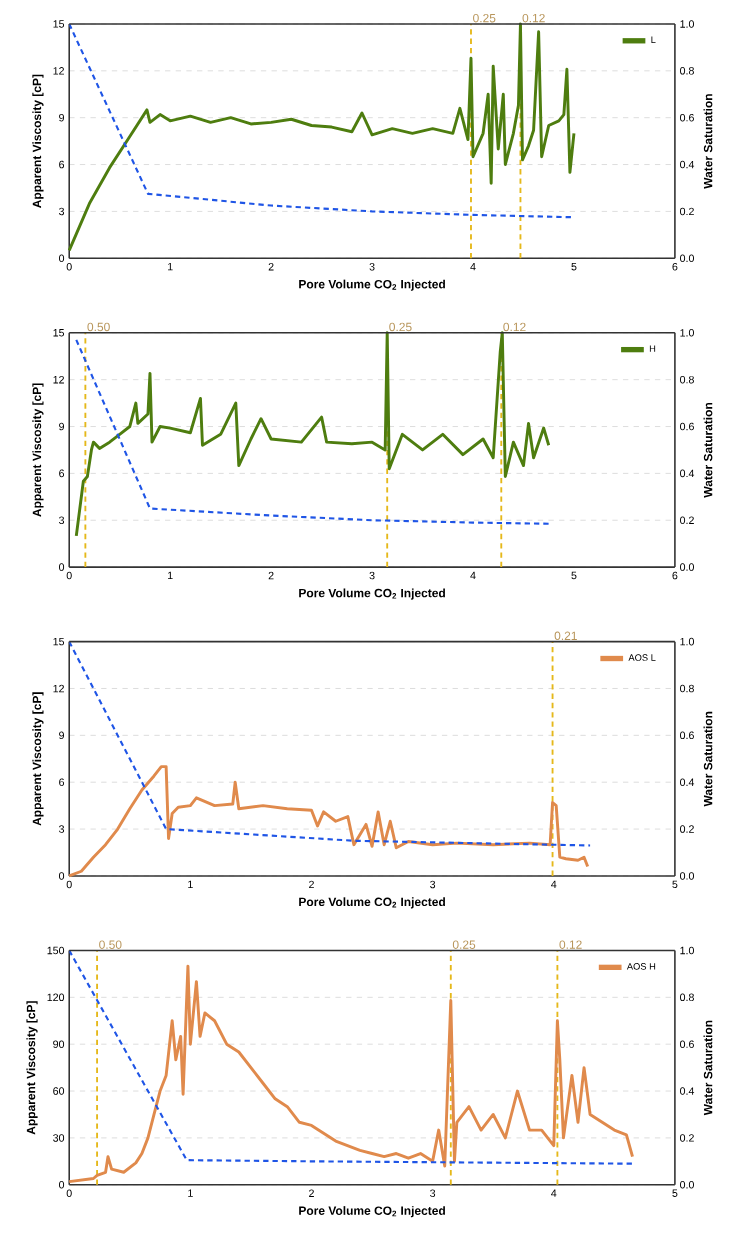 This screenshot has width=752, height=1238. Describe the element at coordinates (56, 997) in the screenshot. I see `y-tick-label: 120` at that location.